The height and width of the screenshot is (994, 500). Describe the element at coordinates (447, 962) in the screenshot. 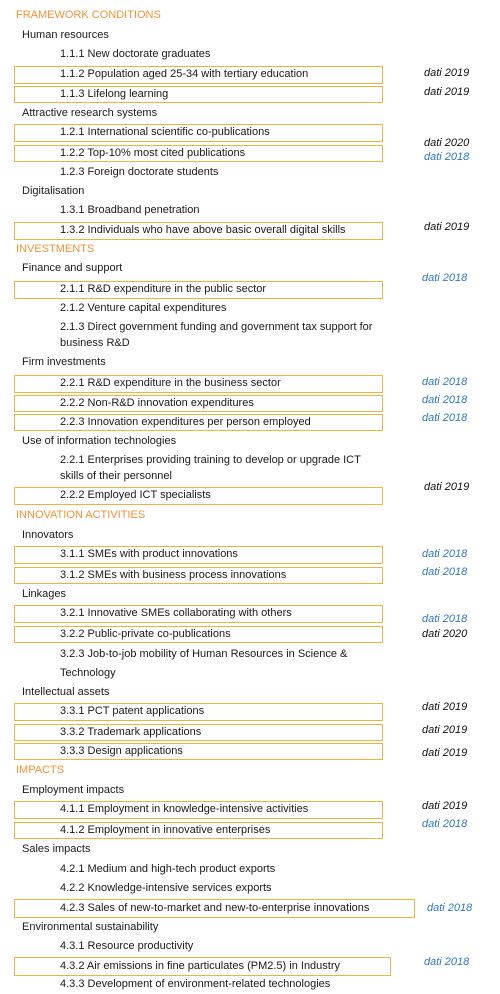

I see `note-4-3-2: dati 2018` at that location.